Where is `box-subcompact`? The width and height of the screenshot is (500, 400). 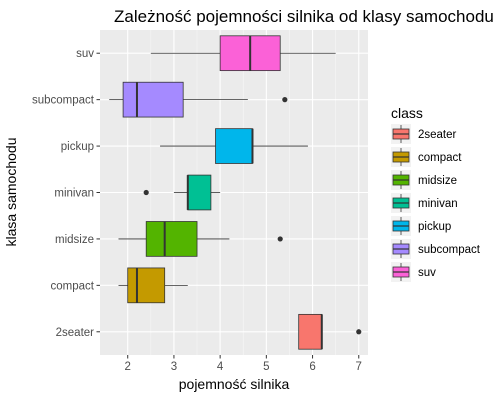 box-subcompact is located at coordinates (198, 99).